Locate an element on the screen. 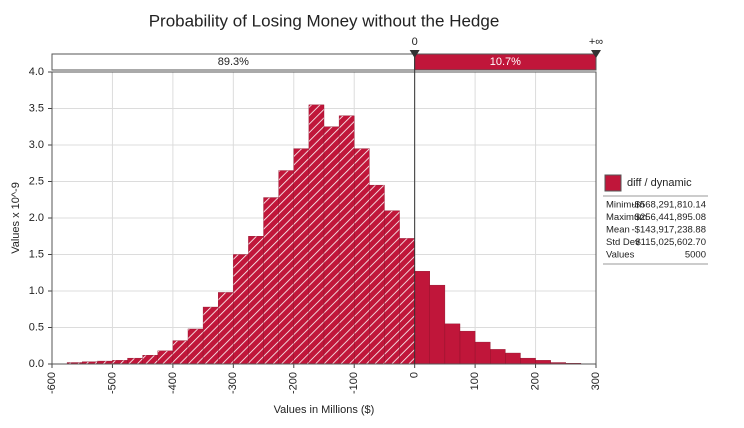 Image resolution: width=744 pixels, height=428 pixels. x-tick-label: -200 is located at coordinates (294, 383).